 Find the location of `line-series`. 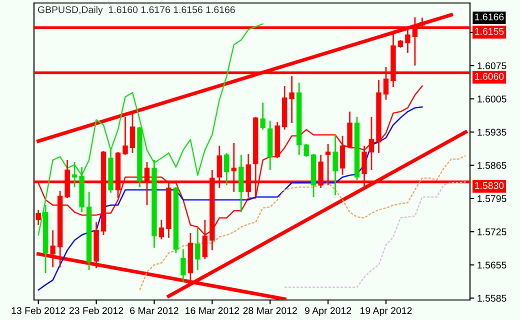

line-series is located at coordinates (375, 234).